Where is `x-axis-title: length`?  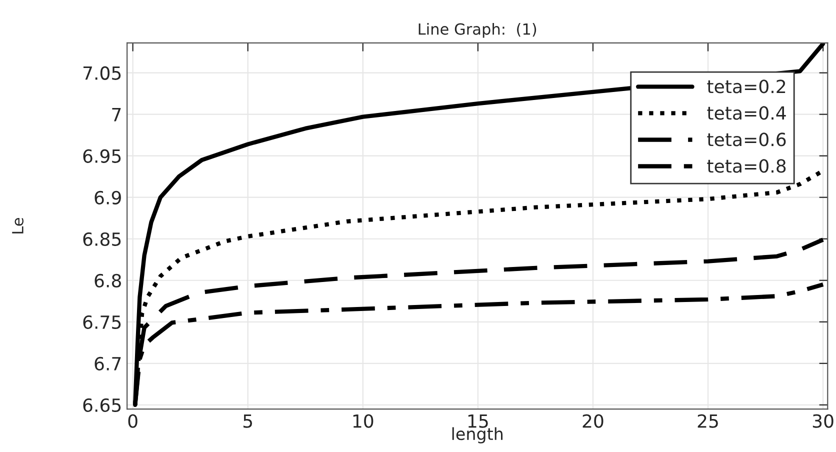
x-axis-title: length is located at coordinates (477, 435).